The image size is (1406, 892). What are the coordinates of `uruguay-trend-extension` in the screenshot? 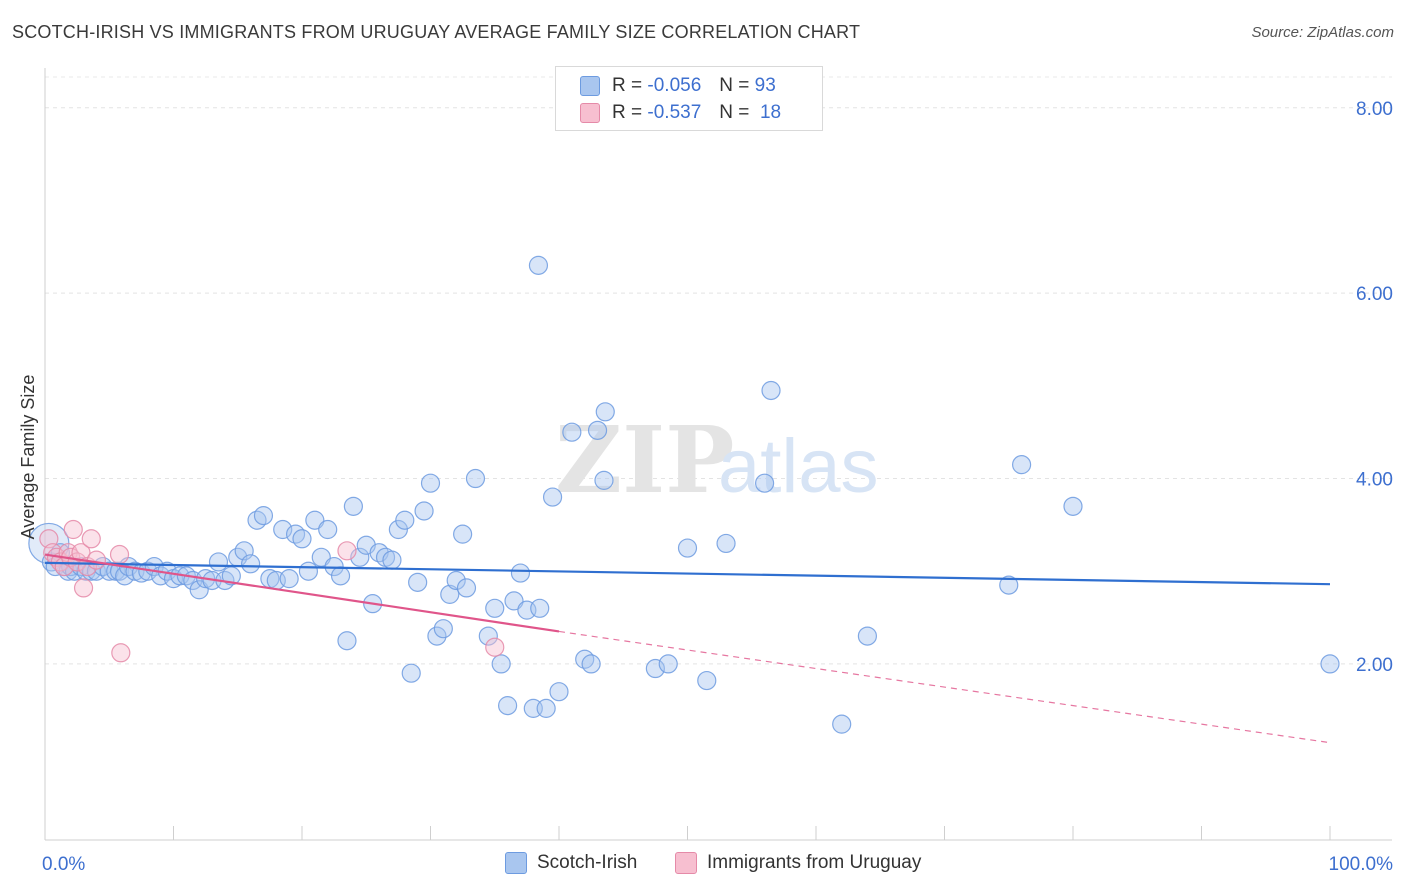 It's located at (944, 687).